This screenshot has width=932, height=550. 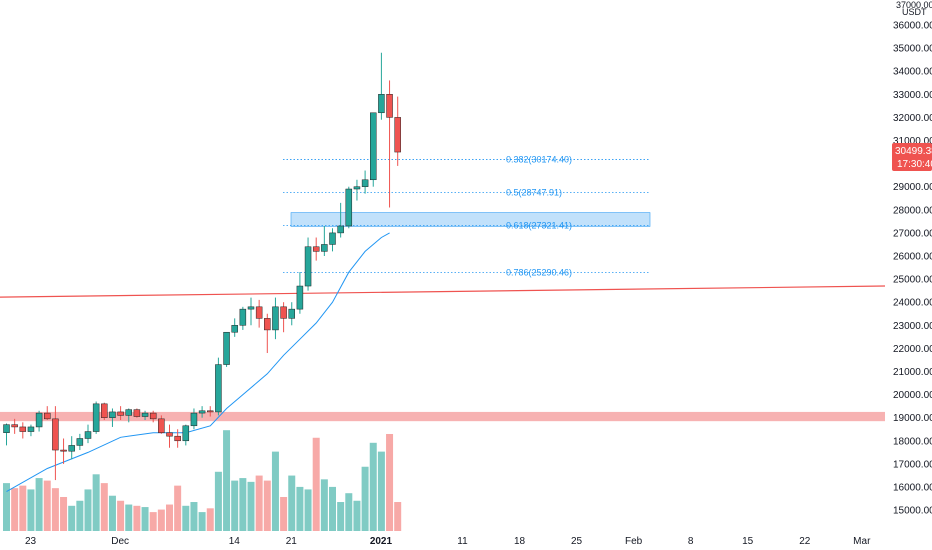 I want to click on currency-label: USDT, so click(x=914, y=12).